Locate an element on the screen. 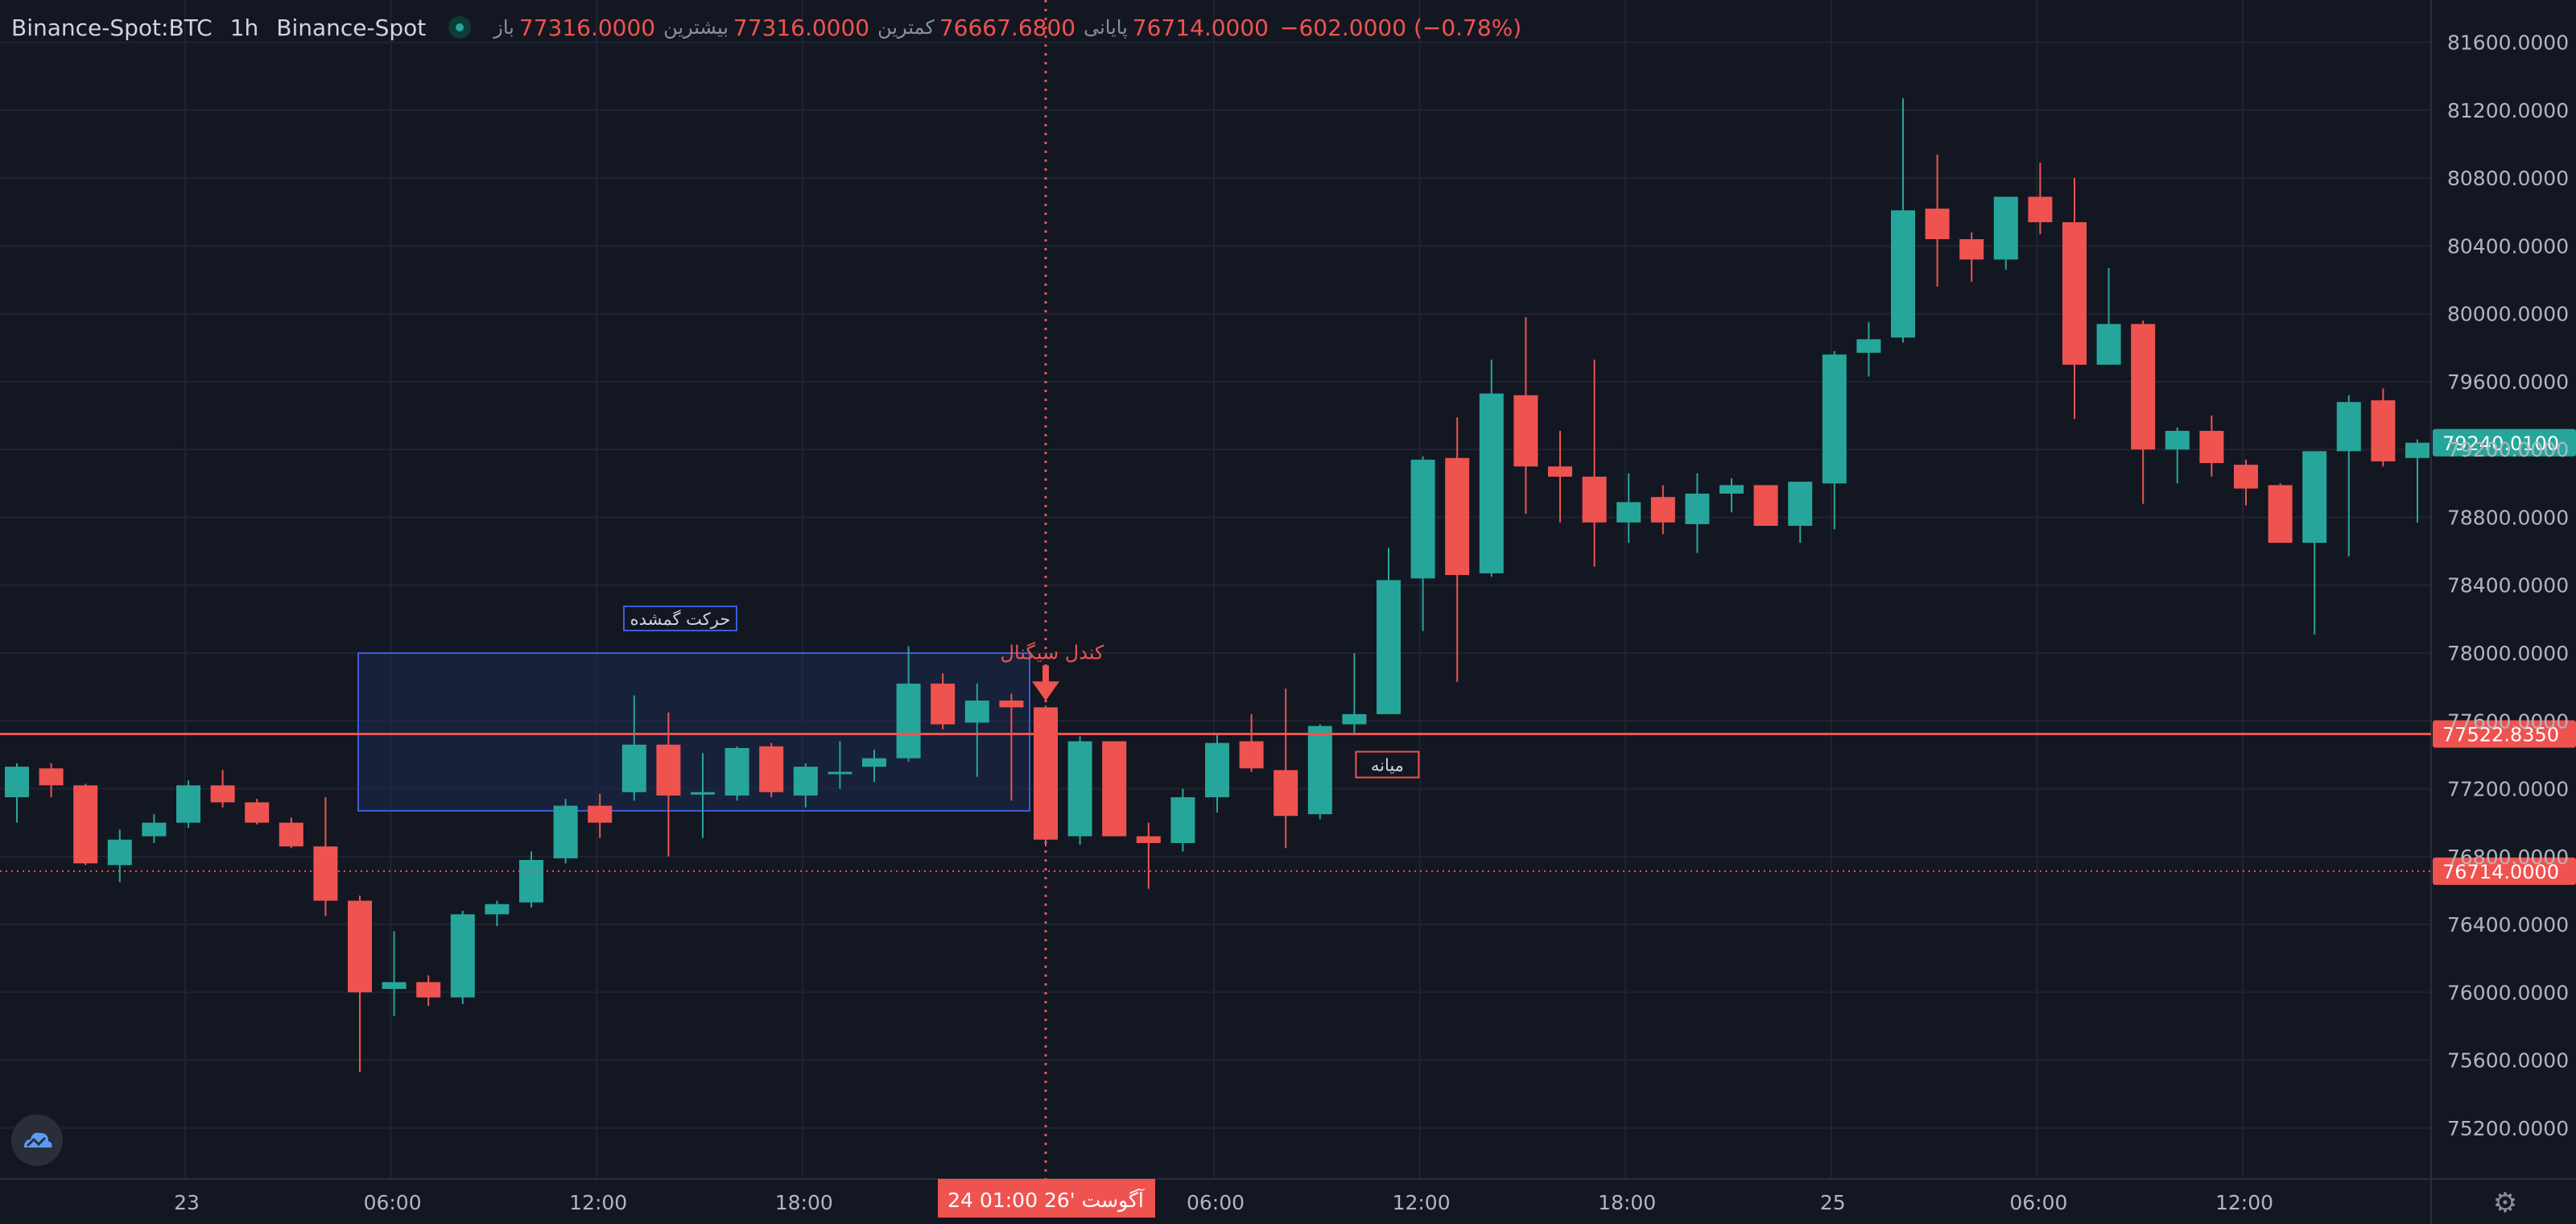 The image size is (2576, 1224). crosshair-time-badge is located at coordinates (1046, 1198).